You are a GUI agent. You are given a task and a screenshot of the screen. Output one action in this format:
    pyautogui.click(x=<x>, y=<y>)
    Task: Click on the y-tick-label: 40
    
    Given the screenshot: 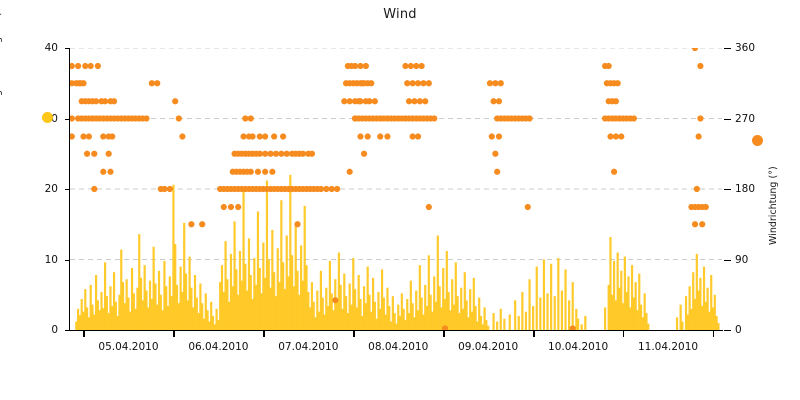 What is the action you would take?
    pyautogui.click(x=51, y=48)
    